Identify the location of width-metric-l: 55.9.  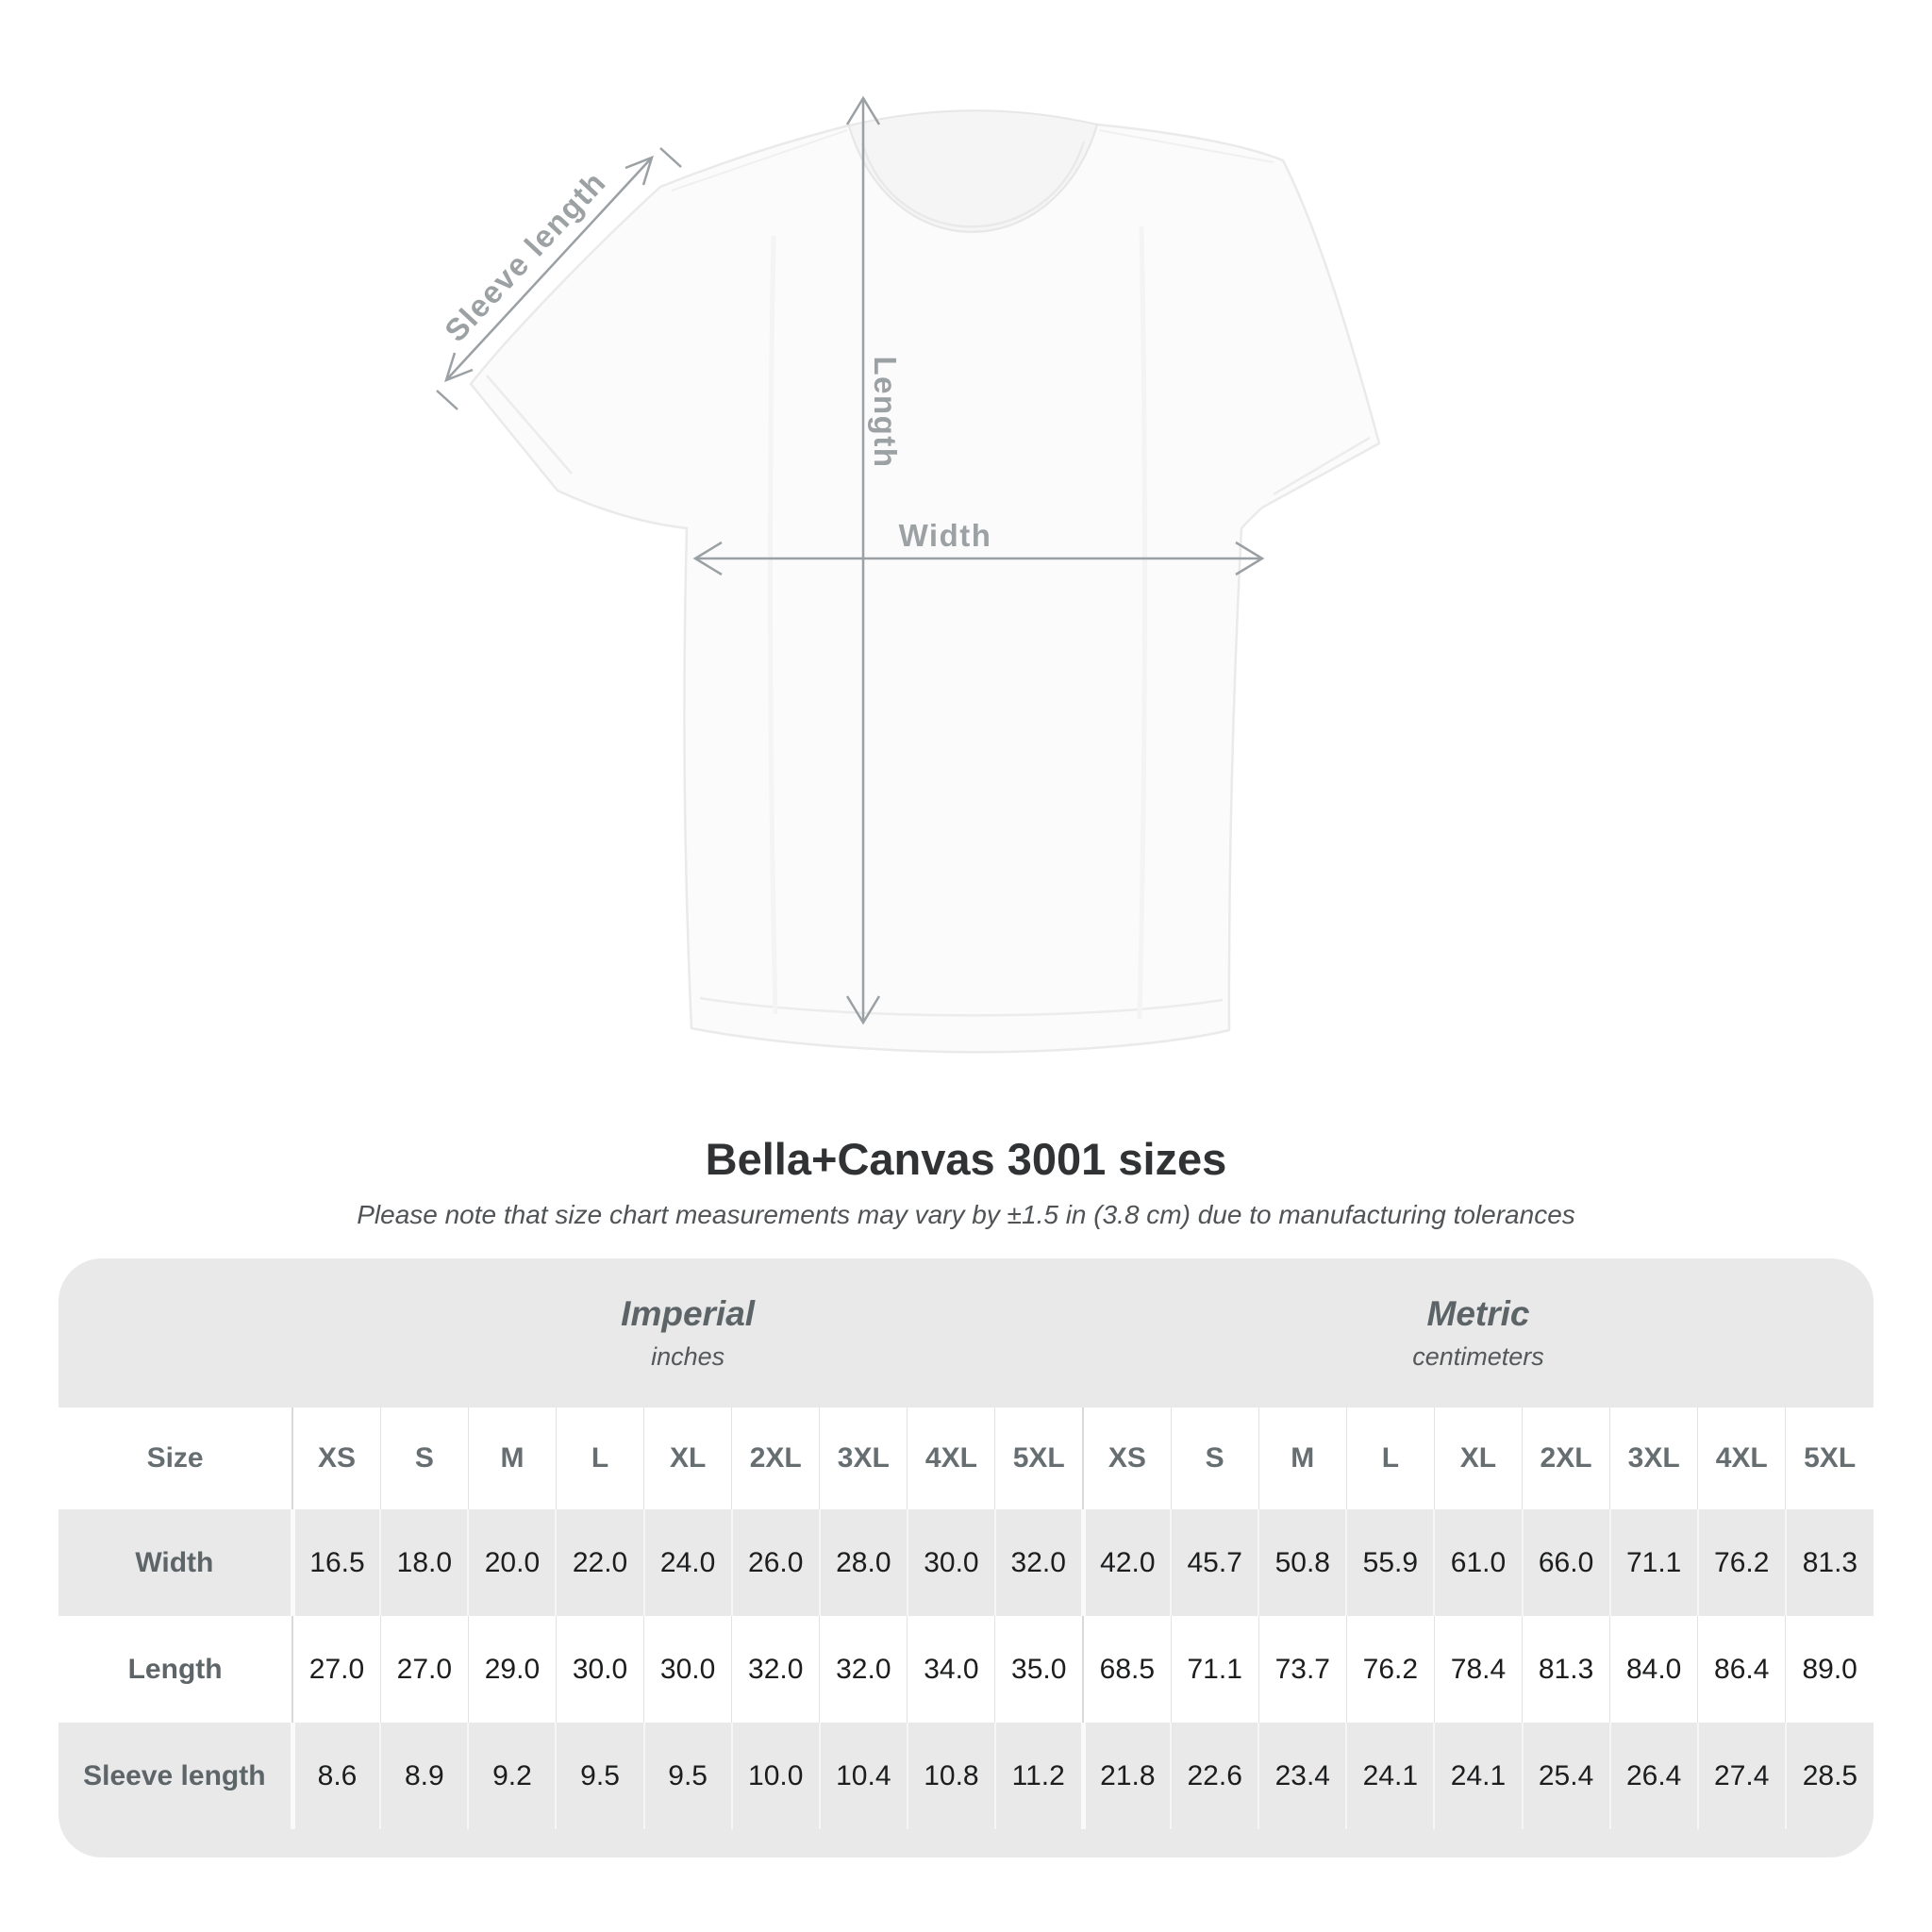
(1390, 1563).